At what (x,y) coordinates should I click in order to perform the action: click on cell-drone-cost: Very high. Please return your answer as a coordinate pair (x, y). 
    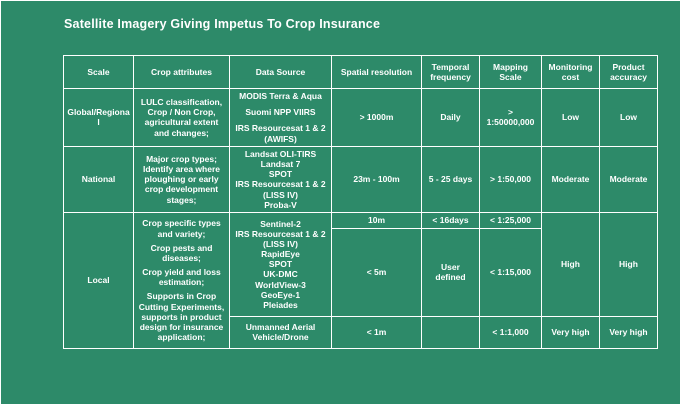
    Looking at the image, I should click on (570, 332).